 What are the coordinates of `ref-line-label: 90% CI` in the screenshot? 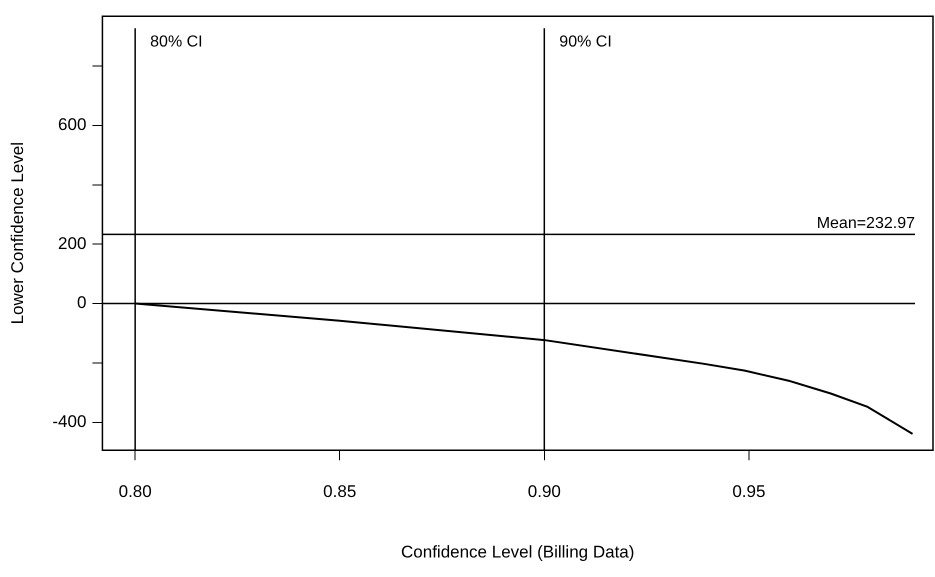 It's located at (585, 42).